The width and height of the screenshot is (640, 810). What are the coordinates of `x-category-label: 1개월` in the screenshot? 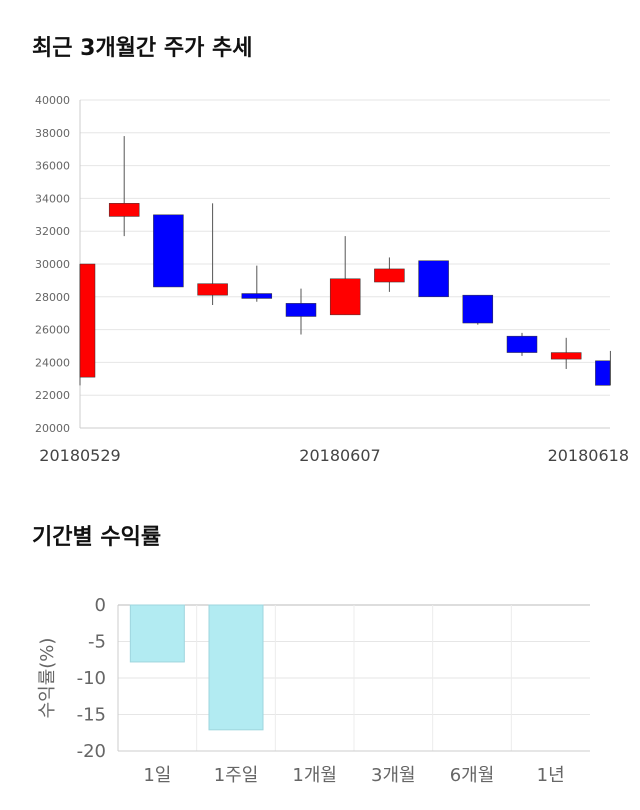 It's located at (314, 775).